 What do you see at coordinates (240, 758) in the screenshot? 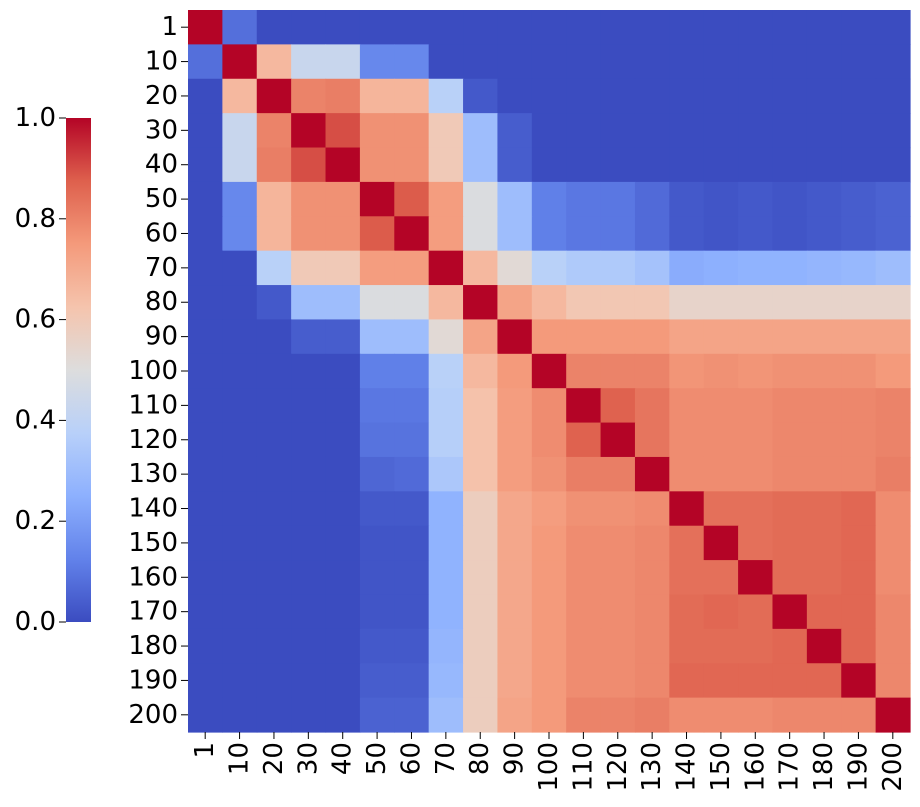
I see `x-tick-label: 10` at bounding box center [240, 758].